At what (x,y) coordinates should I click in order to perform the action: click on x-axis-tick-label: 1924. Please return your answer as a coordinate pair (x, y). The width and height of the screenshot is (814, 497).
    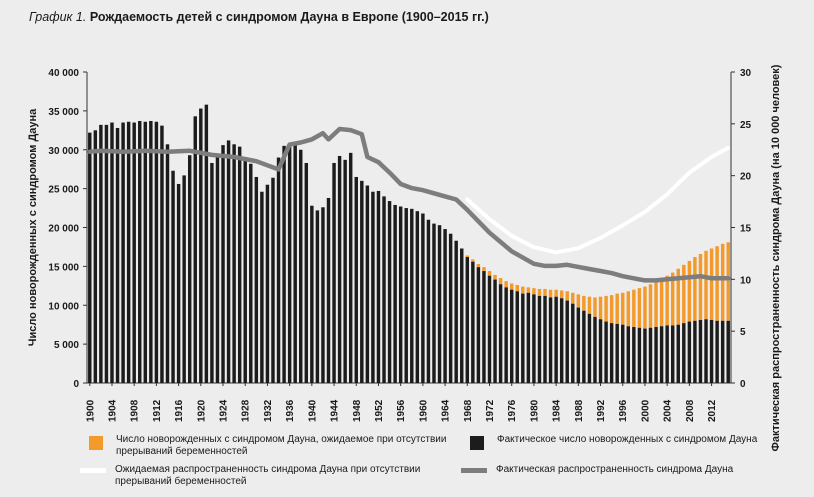
    Looking at the image, I should click on (224, 410).